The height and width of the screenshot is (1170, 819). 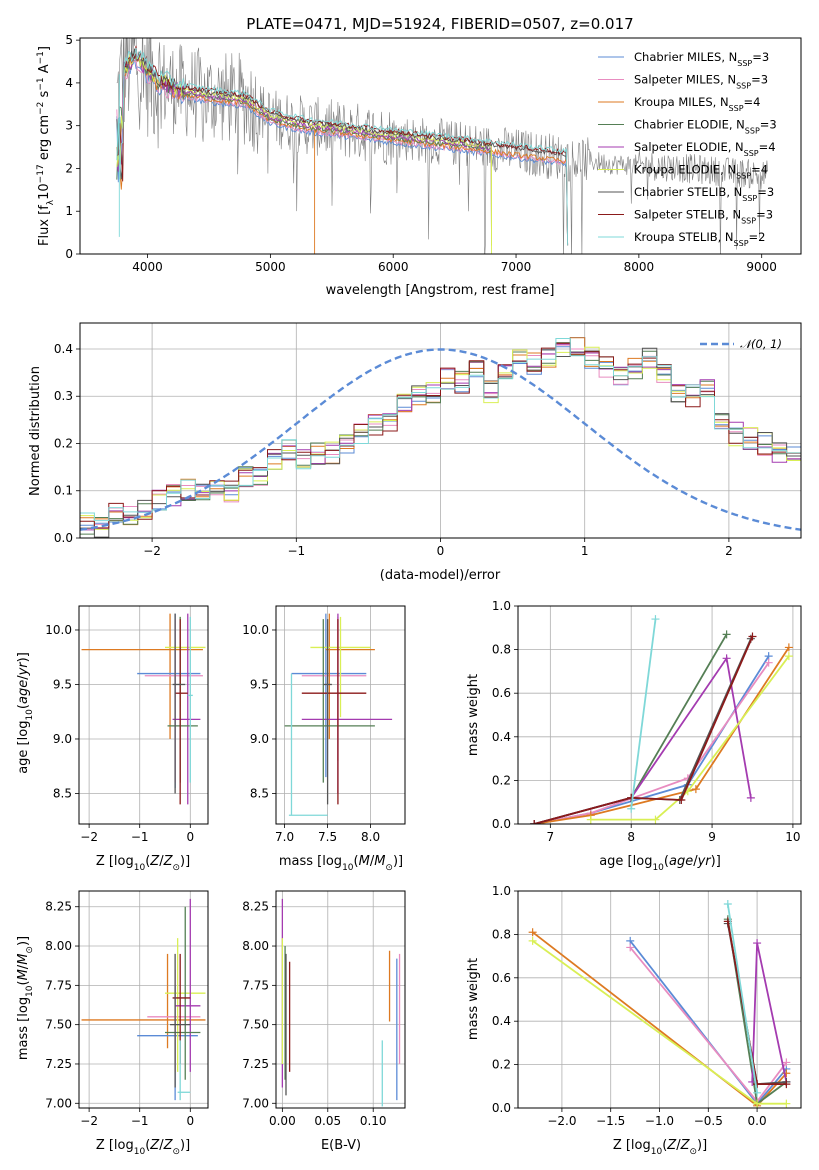 I want to click on y-tick-label: 3, so click(x=69, y=126).